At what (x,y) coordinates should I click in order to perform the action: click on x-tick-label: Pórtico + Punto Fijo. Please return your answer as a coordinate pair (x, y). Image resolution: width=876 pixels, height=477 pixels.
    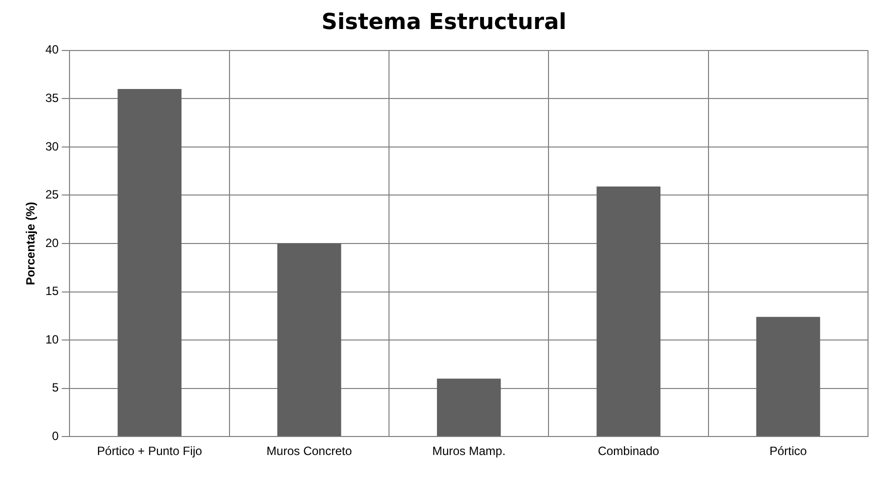
    Looking at the image, I should click on (149, 451).